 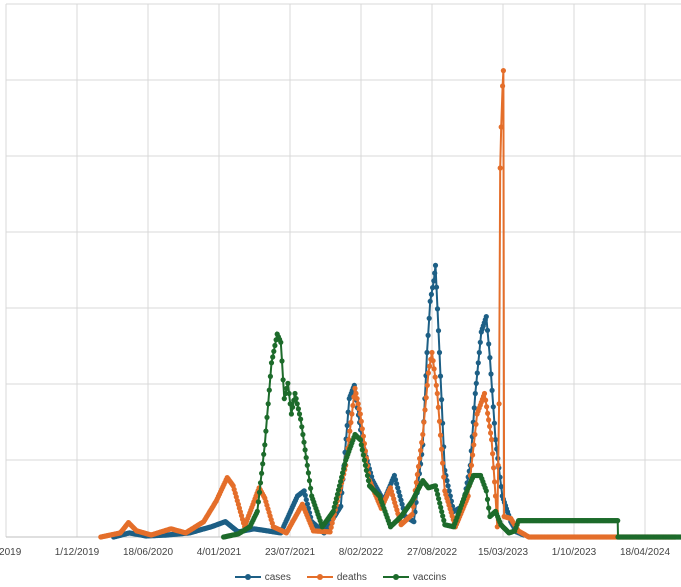 I want to click on legend-label: deaths, so click(x=351, y=577).